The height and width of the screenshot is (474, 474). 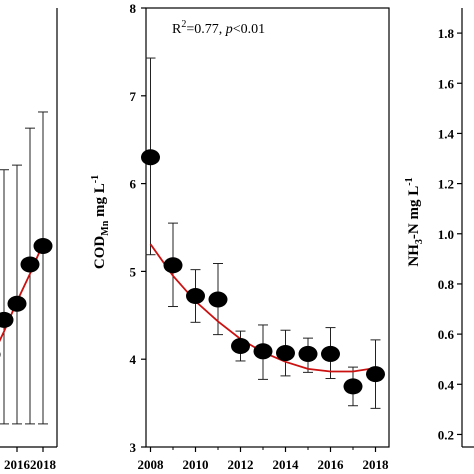 What do you see at coordinates (133, 184) in the screenshot?
I see `cod-y-tick-label: 6` at bounding box center [133, 184].